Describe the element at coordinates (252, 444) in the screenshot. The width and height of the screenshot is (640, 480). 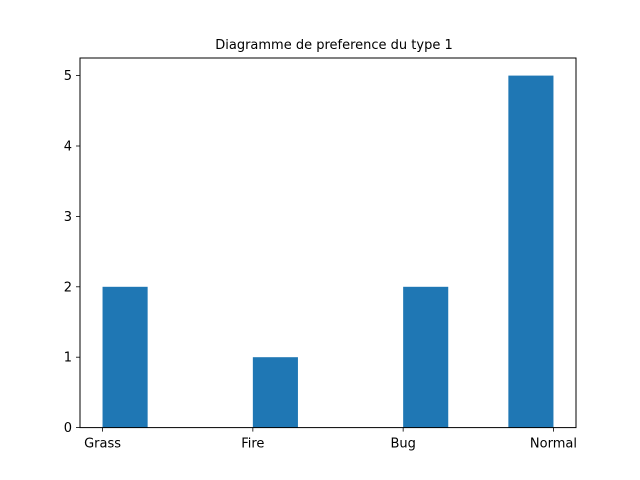
I see `x-tick-label: Fire` at that location.